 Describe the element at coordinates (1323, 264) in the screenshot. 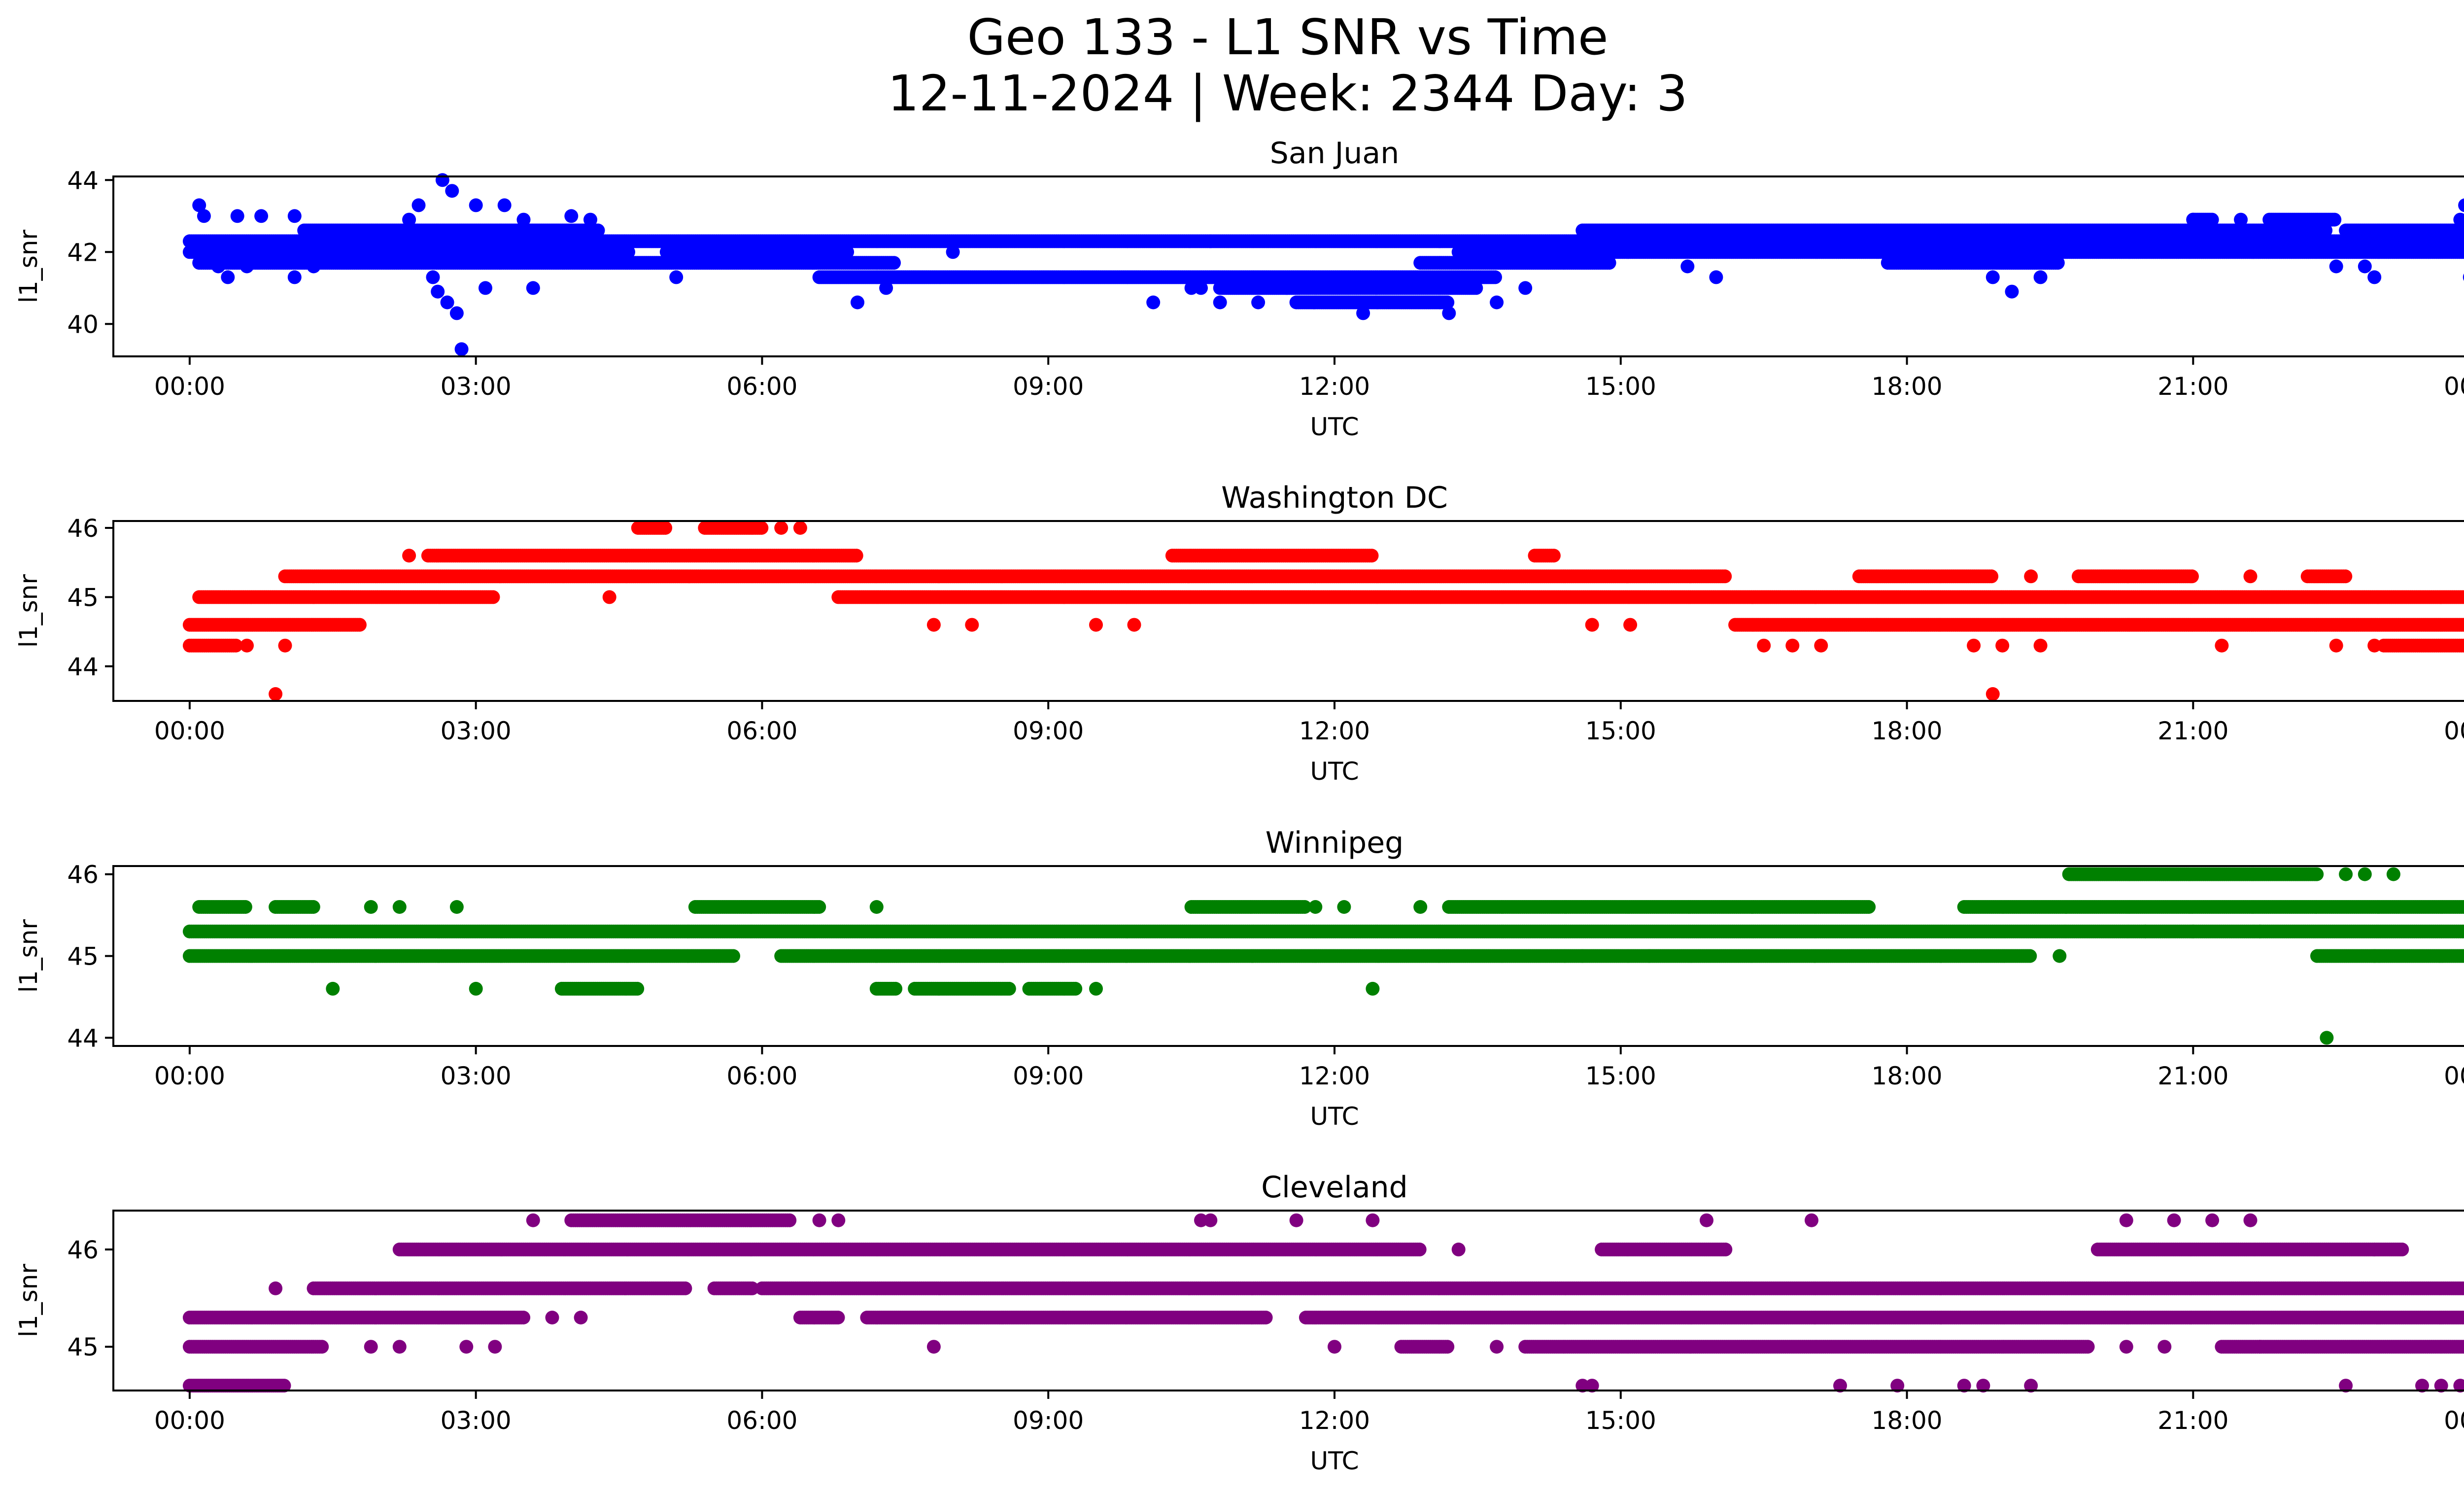

I see `data-series-san-juan` at that location.